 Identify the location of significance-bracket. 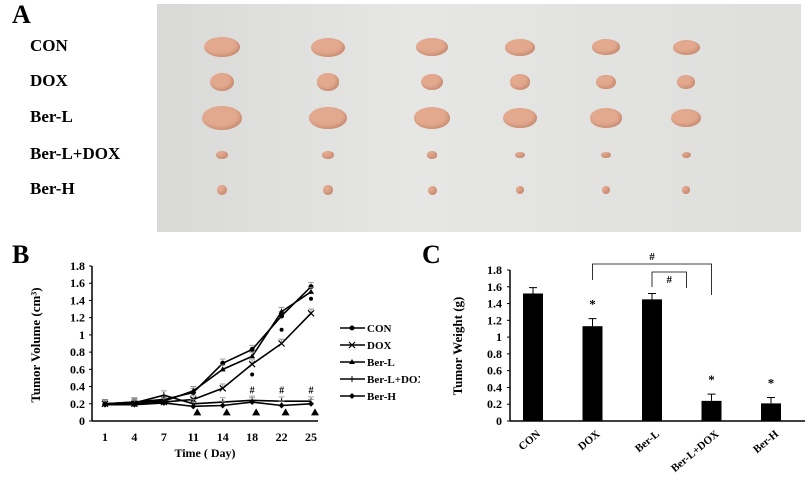
(669, 279).